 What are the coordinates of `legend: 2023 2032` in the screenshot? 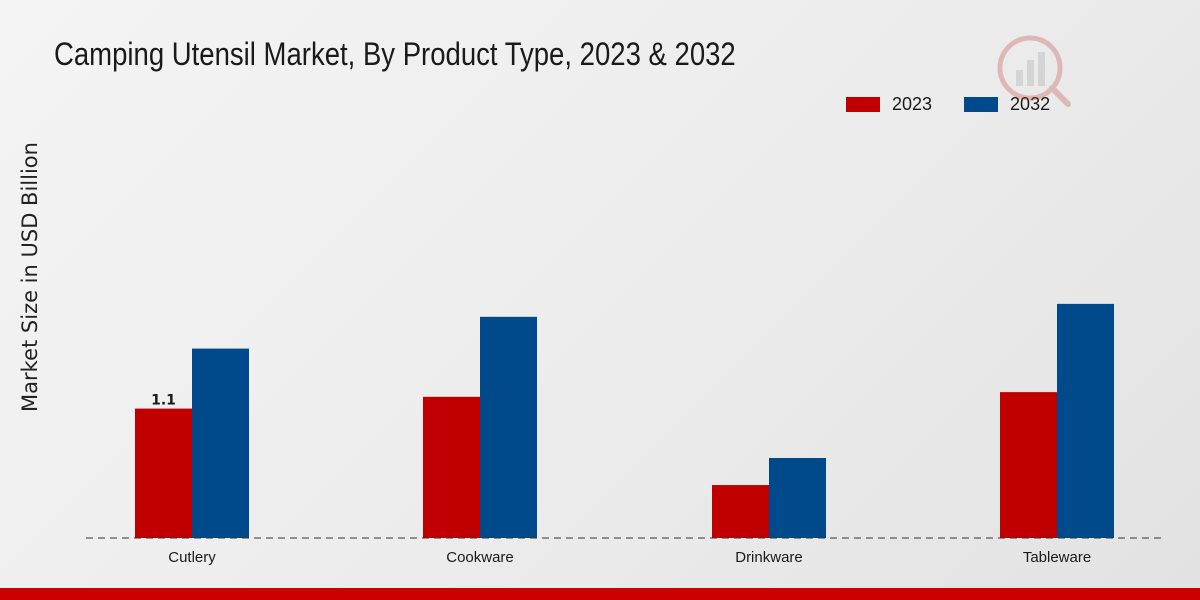 It's located at (964, 104).